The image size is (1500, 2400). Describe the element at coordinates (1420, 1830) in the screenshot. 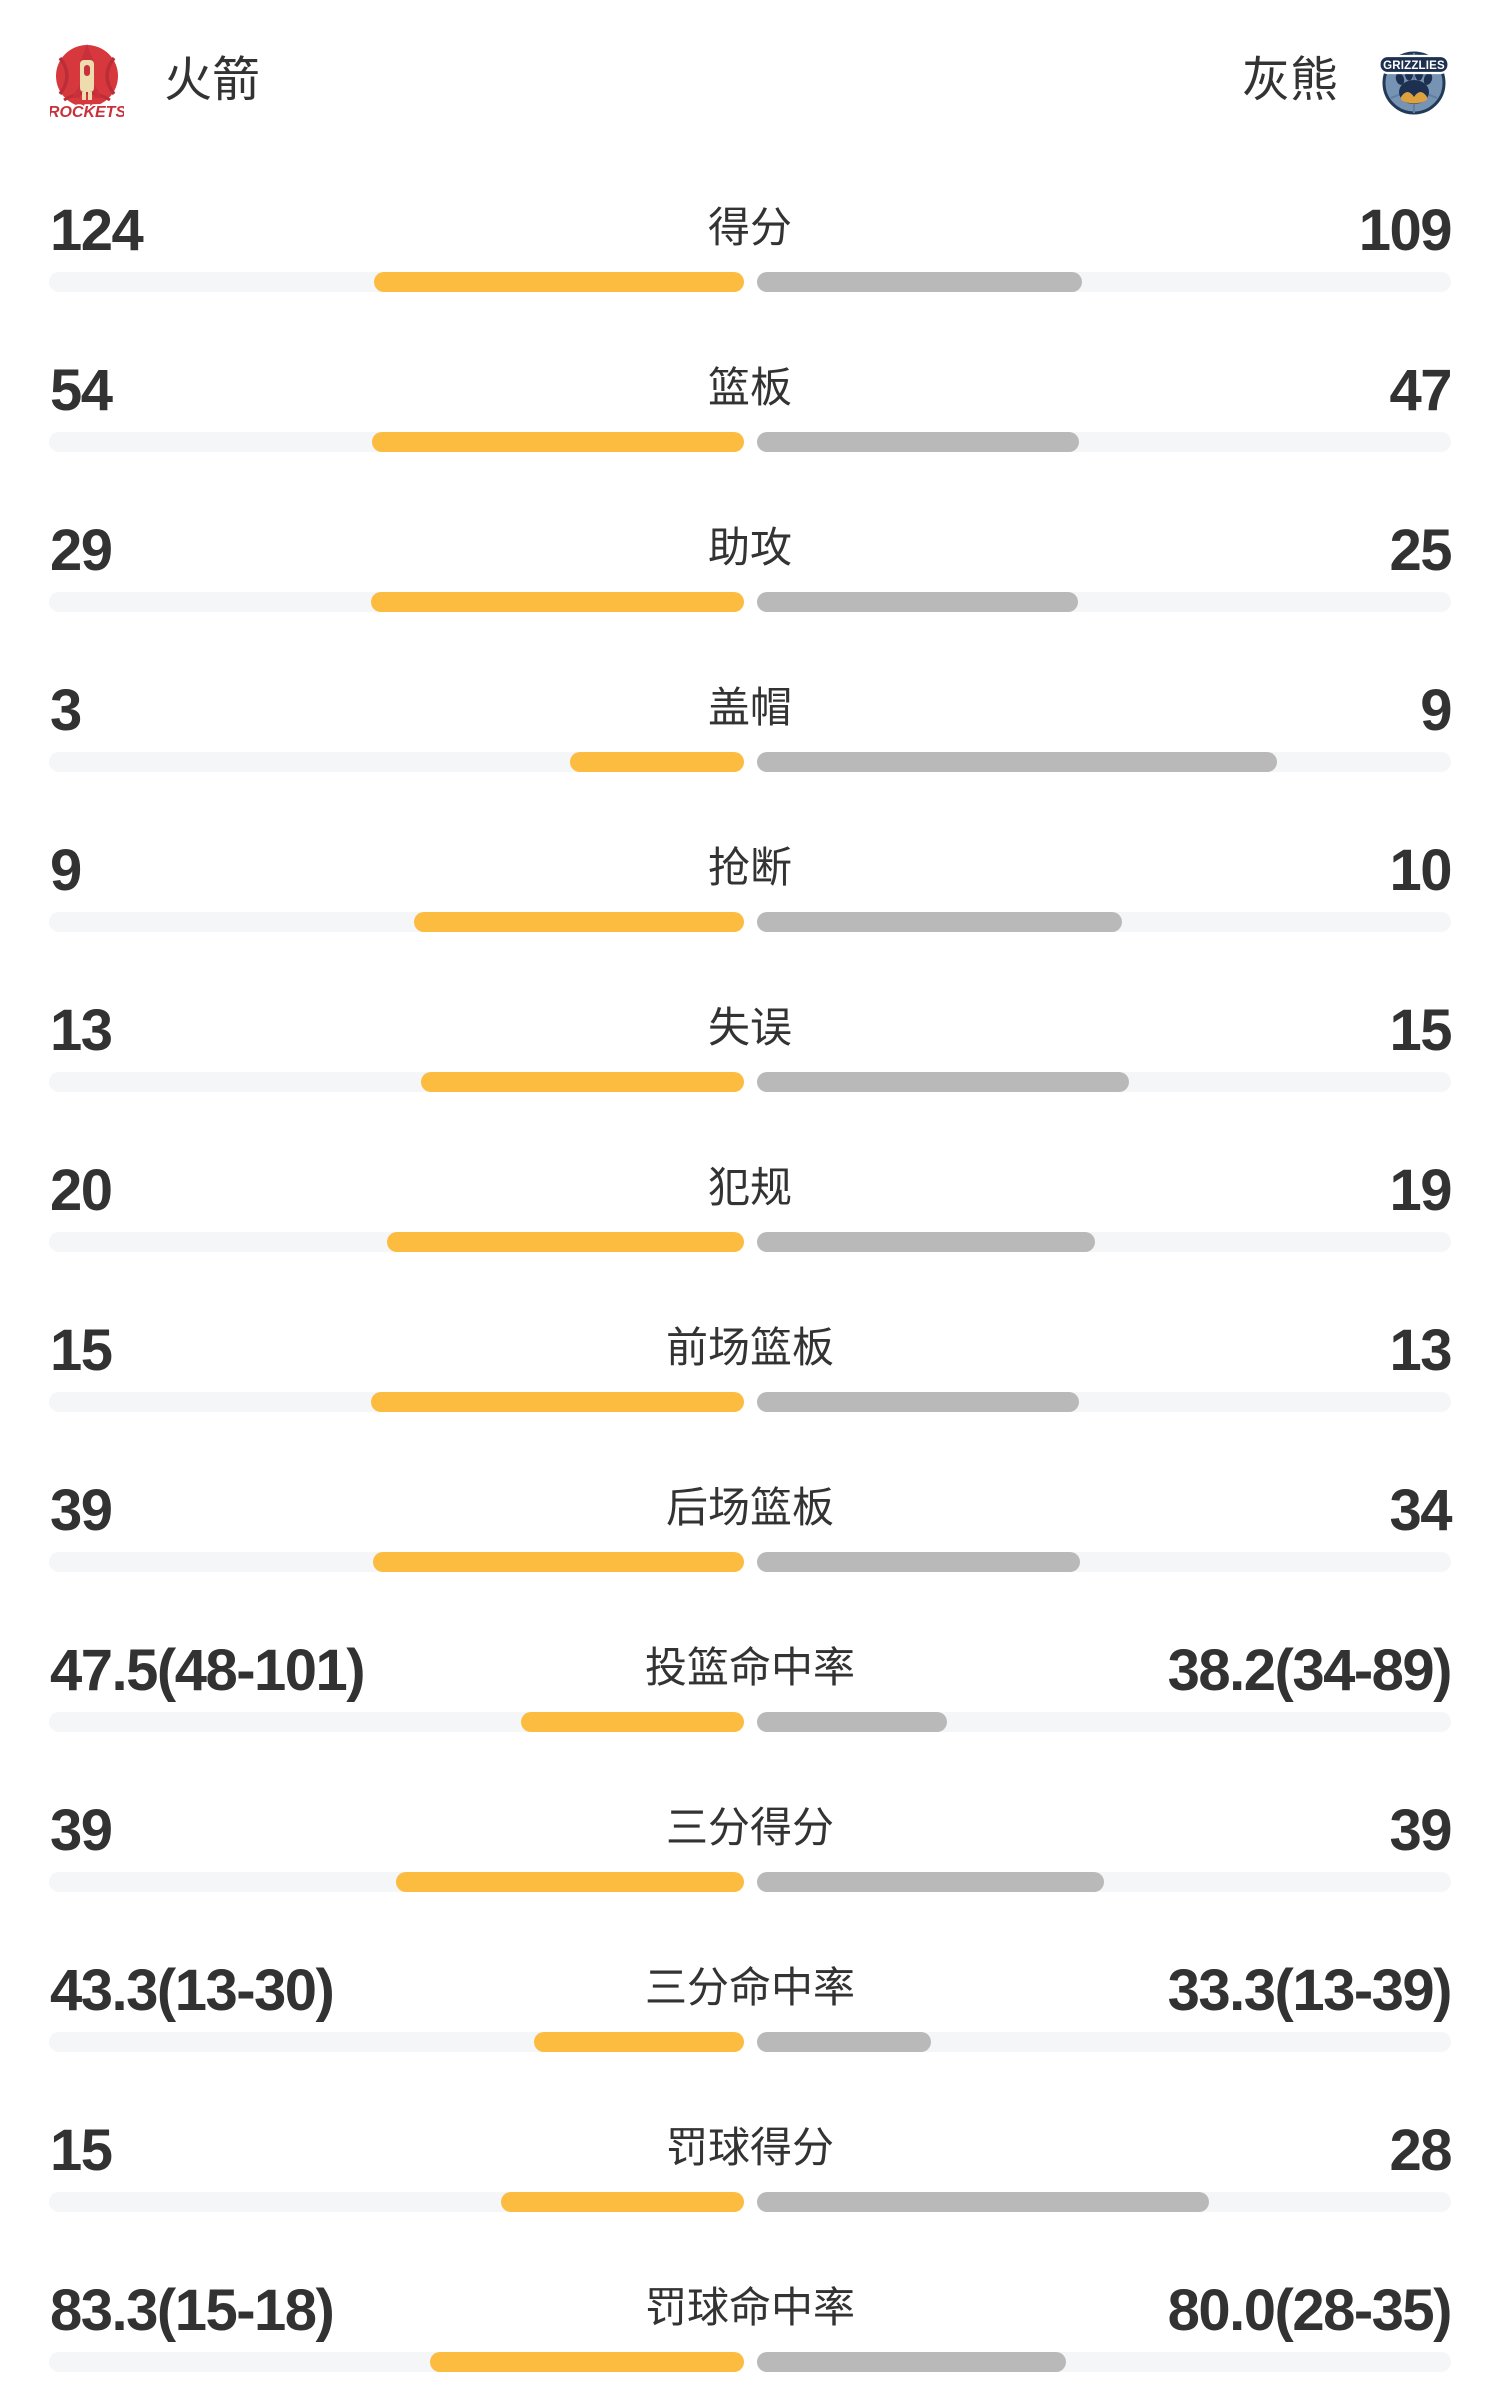

I see `stat-value-away: 39` at that location.